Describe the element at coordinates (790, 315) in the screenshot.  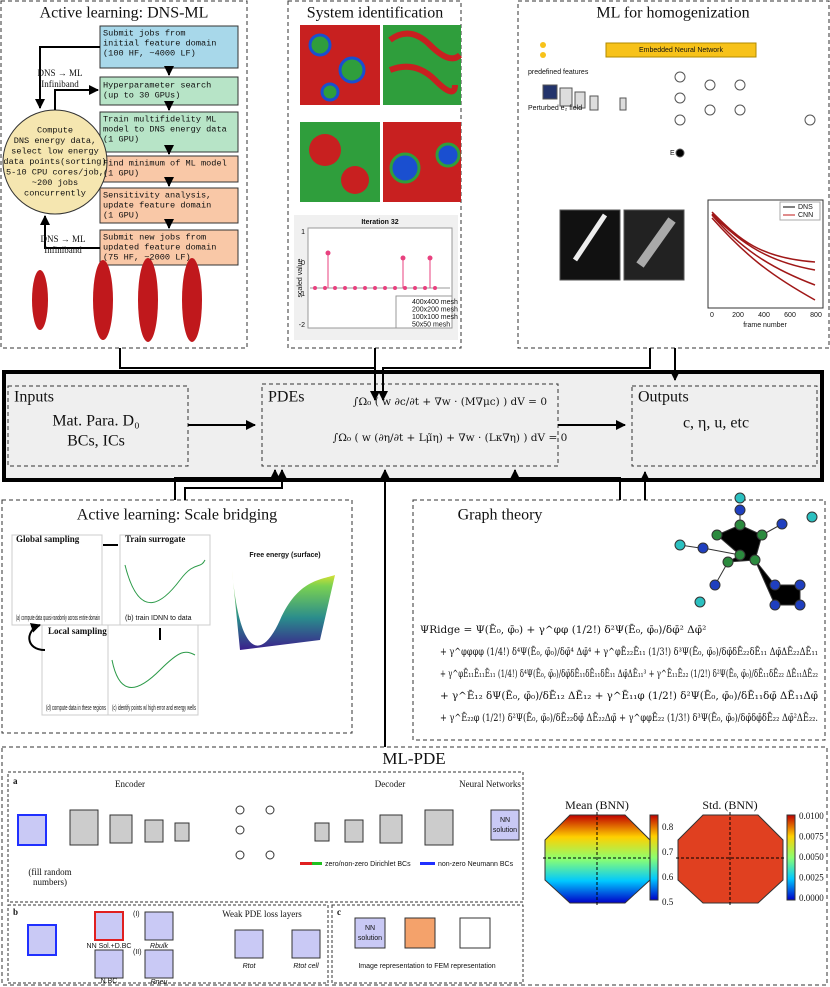
I see `tick-label: 600` at that location.